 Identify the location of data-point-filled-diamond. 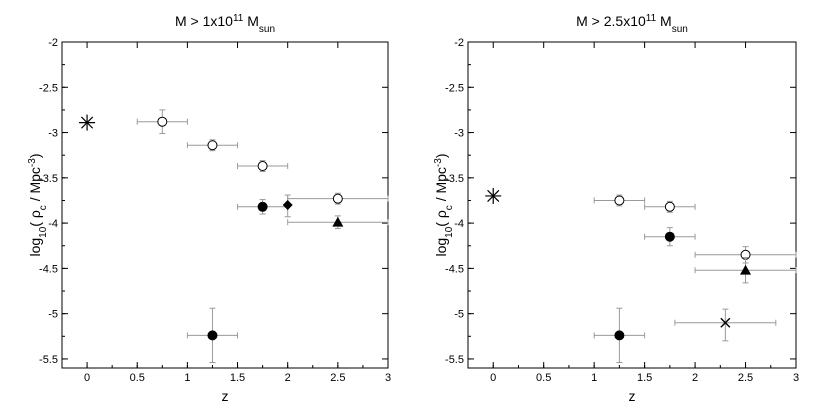
(287, 205).